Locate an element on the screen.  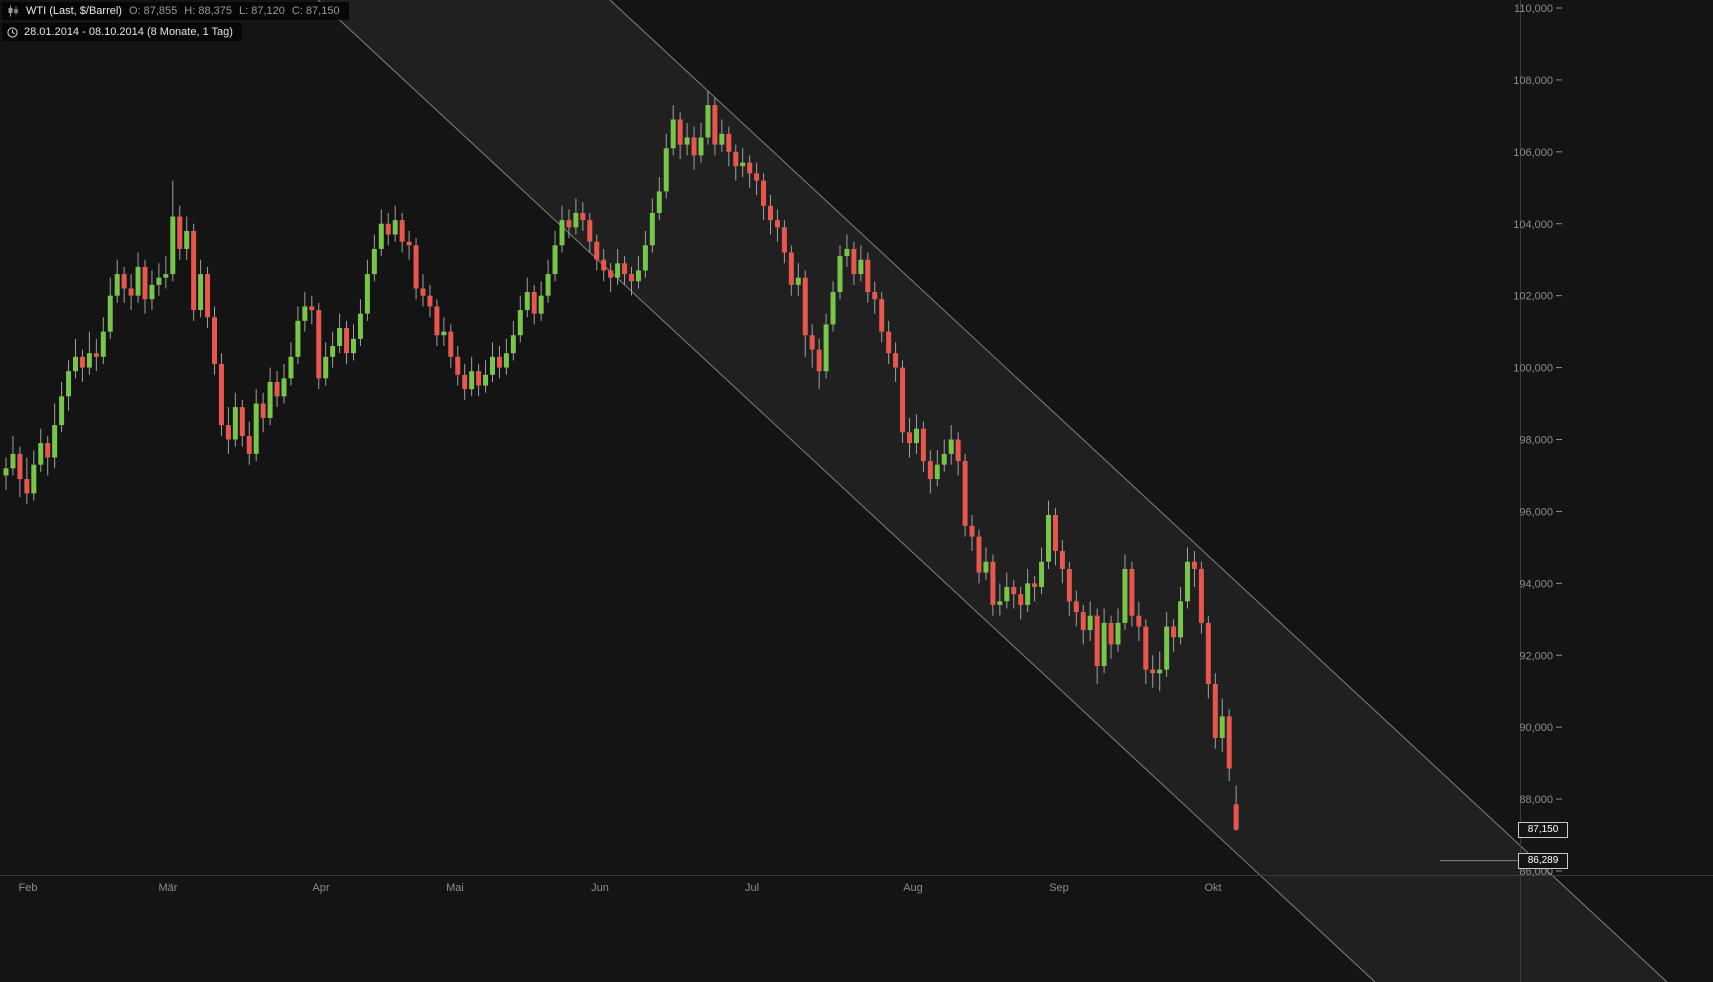
price-axis-label: 100,000 is located at coordinates (1533, 369).